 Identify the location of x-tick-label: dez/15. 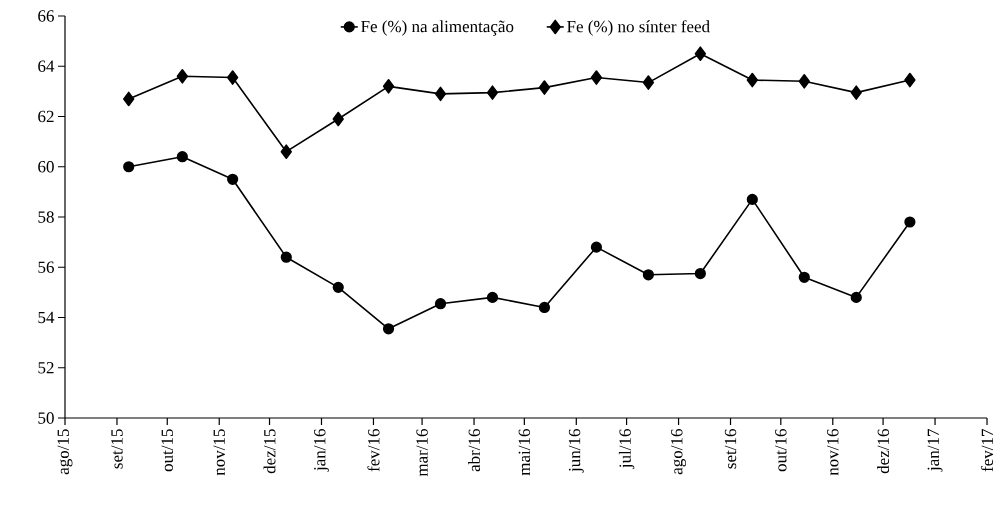
(269, 451).